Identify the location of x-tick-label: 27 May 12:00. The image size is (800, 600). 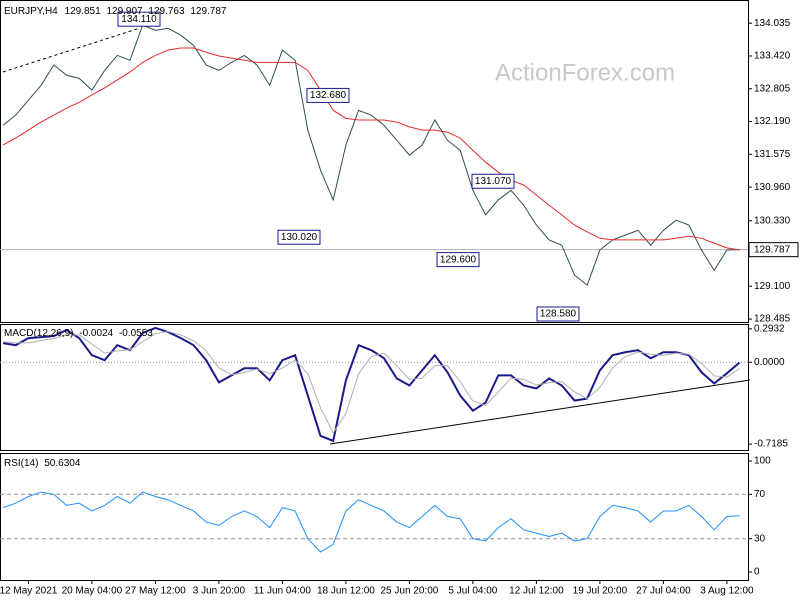
(155, 591).